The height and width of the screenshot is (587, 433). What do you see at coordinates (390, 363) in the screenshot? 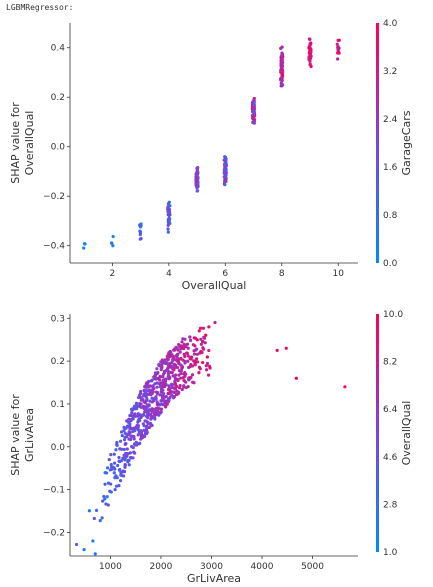
I see `colorbar-tick-label: 8.2` at bounding box center [390, 363].